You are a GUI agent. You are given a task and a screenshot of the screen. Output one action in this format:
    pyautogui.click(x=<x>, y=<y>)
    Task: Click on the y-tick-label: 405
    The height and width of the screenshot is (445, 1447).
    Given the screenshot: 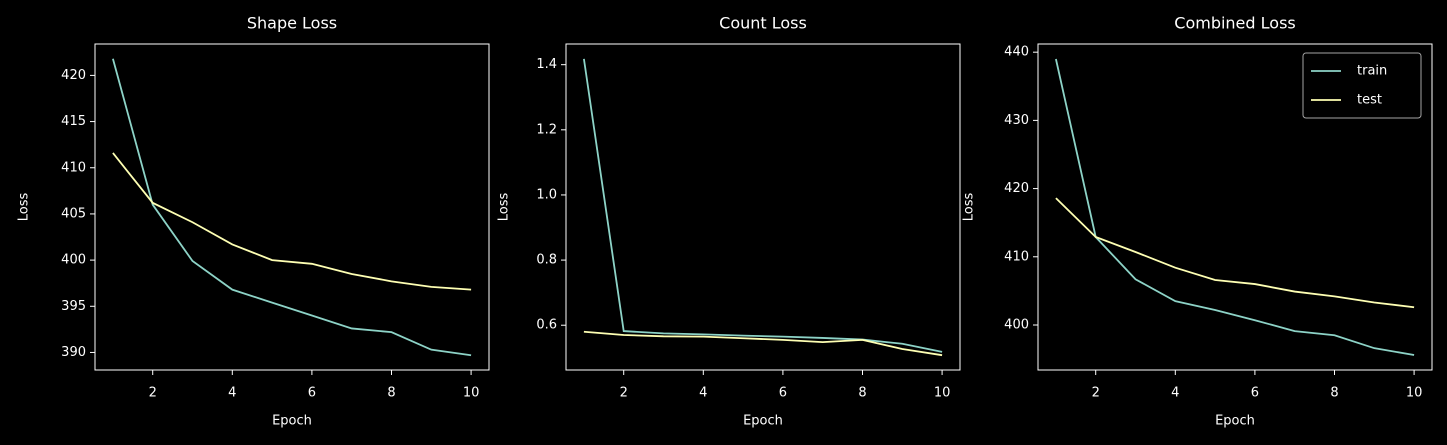 What is the action you would take?
    pyautogui.click(x=73, y=213)
    